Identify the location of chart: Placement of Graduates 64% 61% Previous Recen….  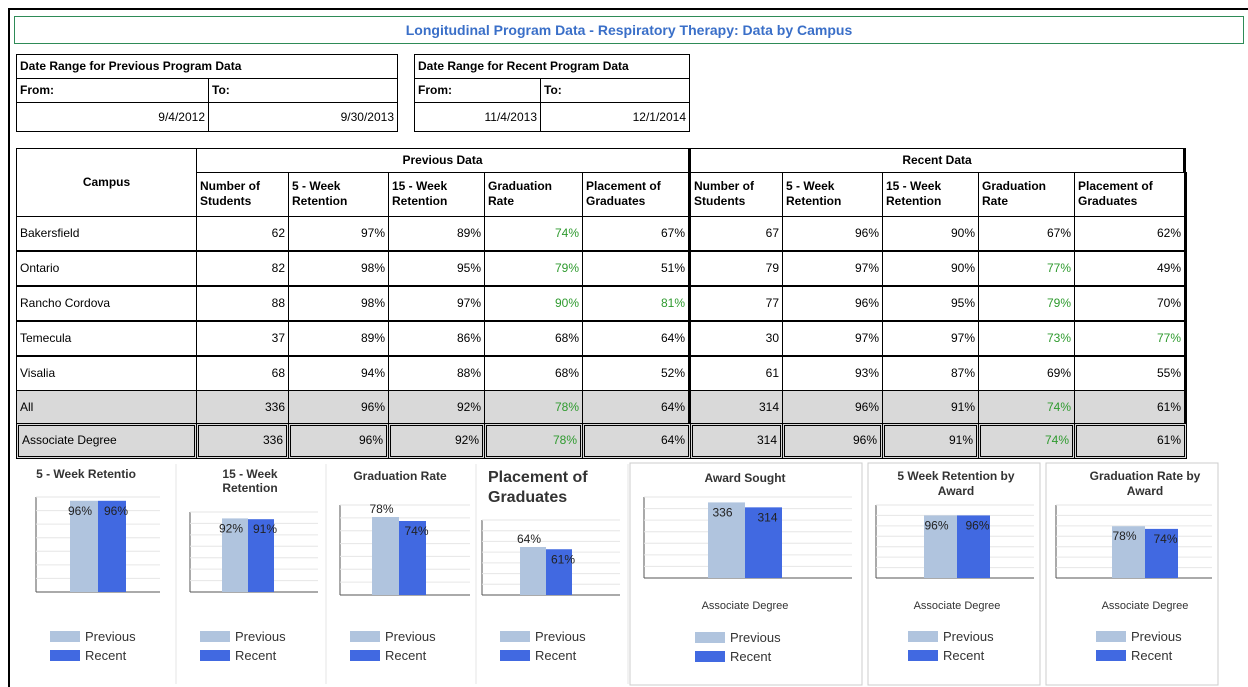
(555, 574).